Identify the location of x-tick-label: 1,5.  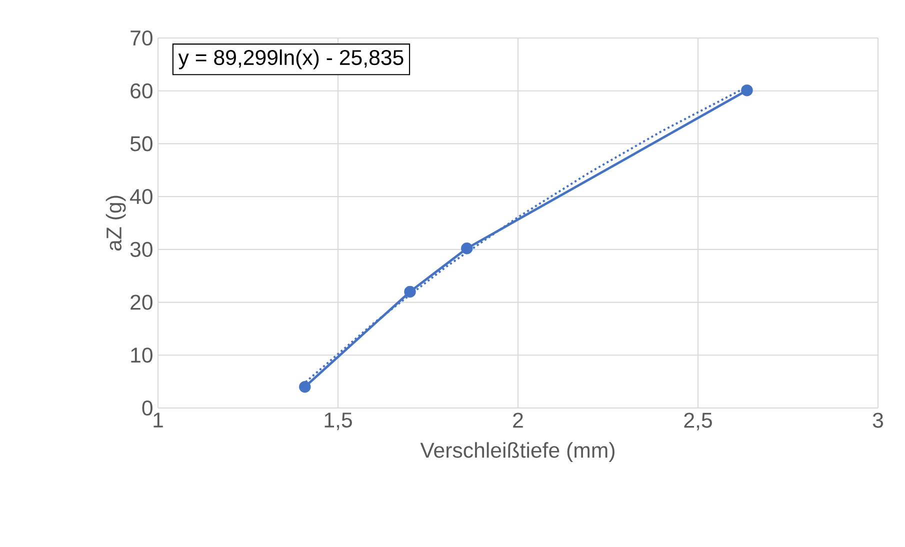
(338, 421).